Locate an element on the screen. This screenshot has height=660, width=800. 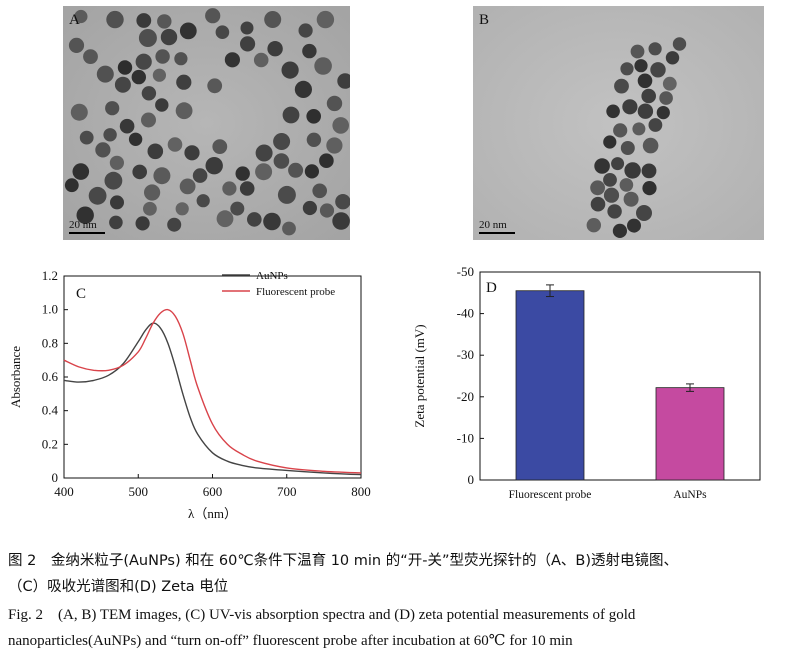
y-tick-label-c: 1.2 is located at coordinates (50, 275).